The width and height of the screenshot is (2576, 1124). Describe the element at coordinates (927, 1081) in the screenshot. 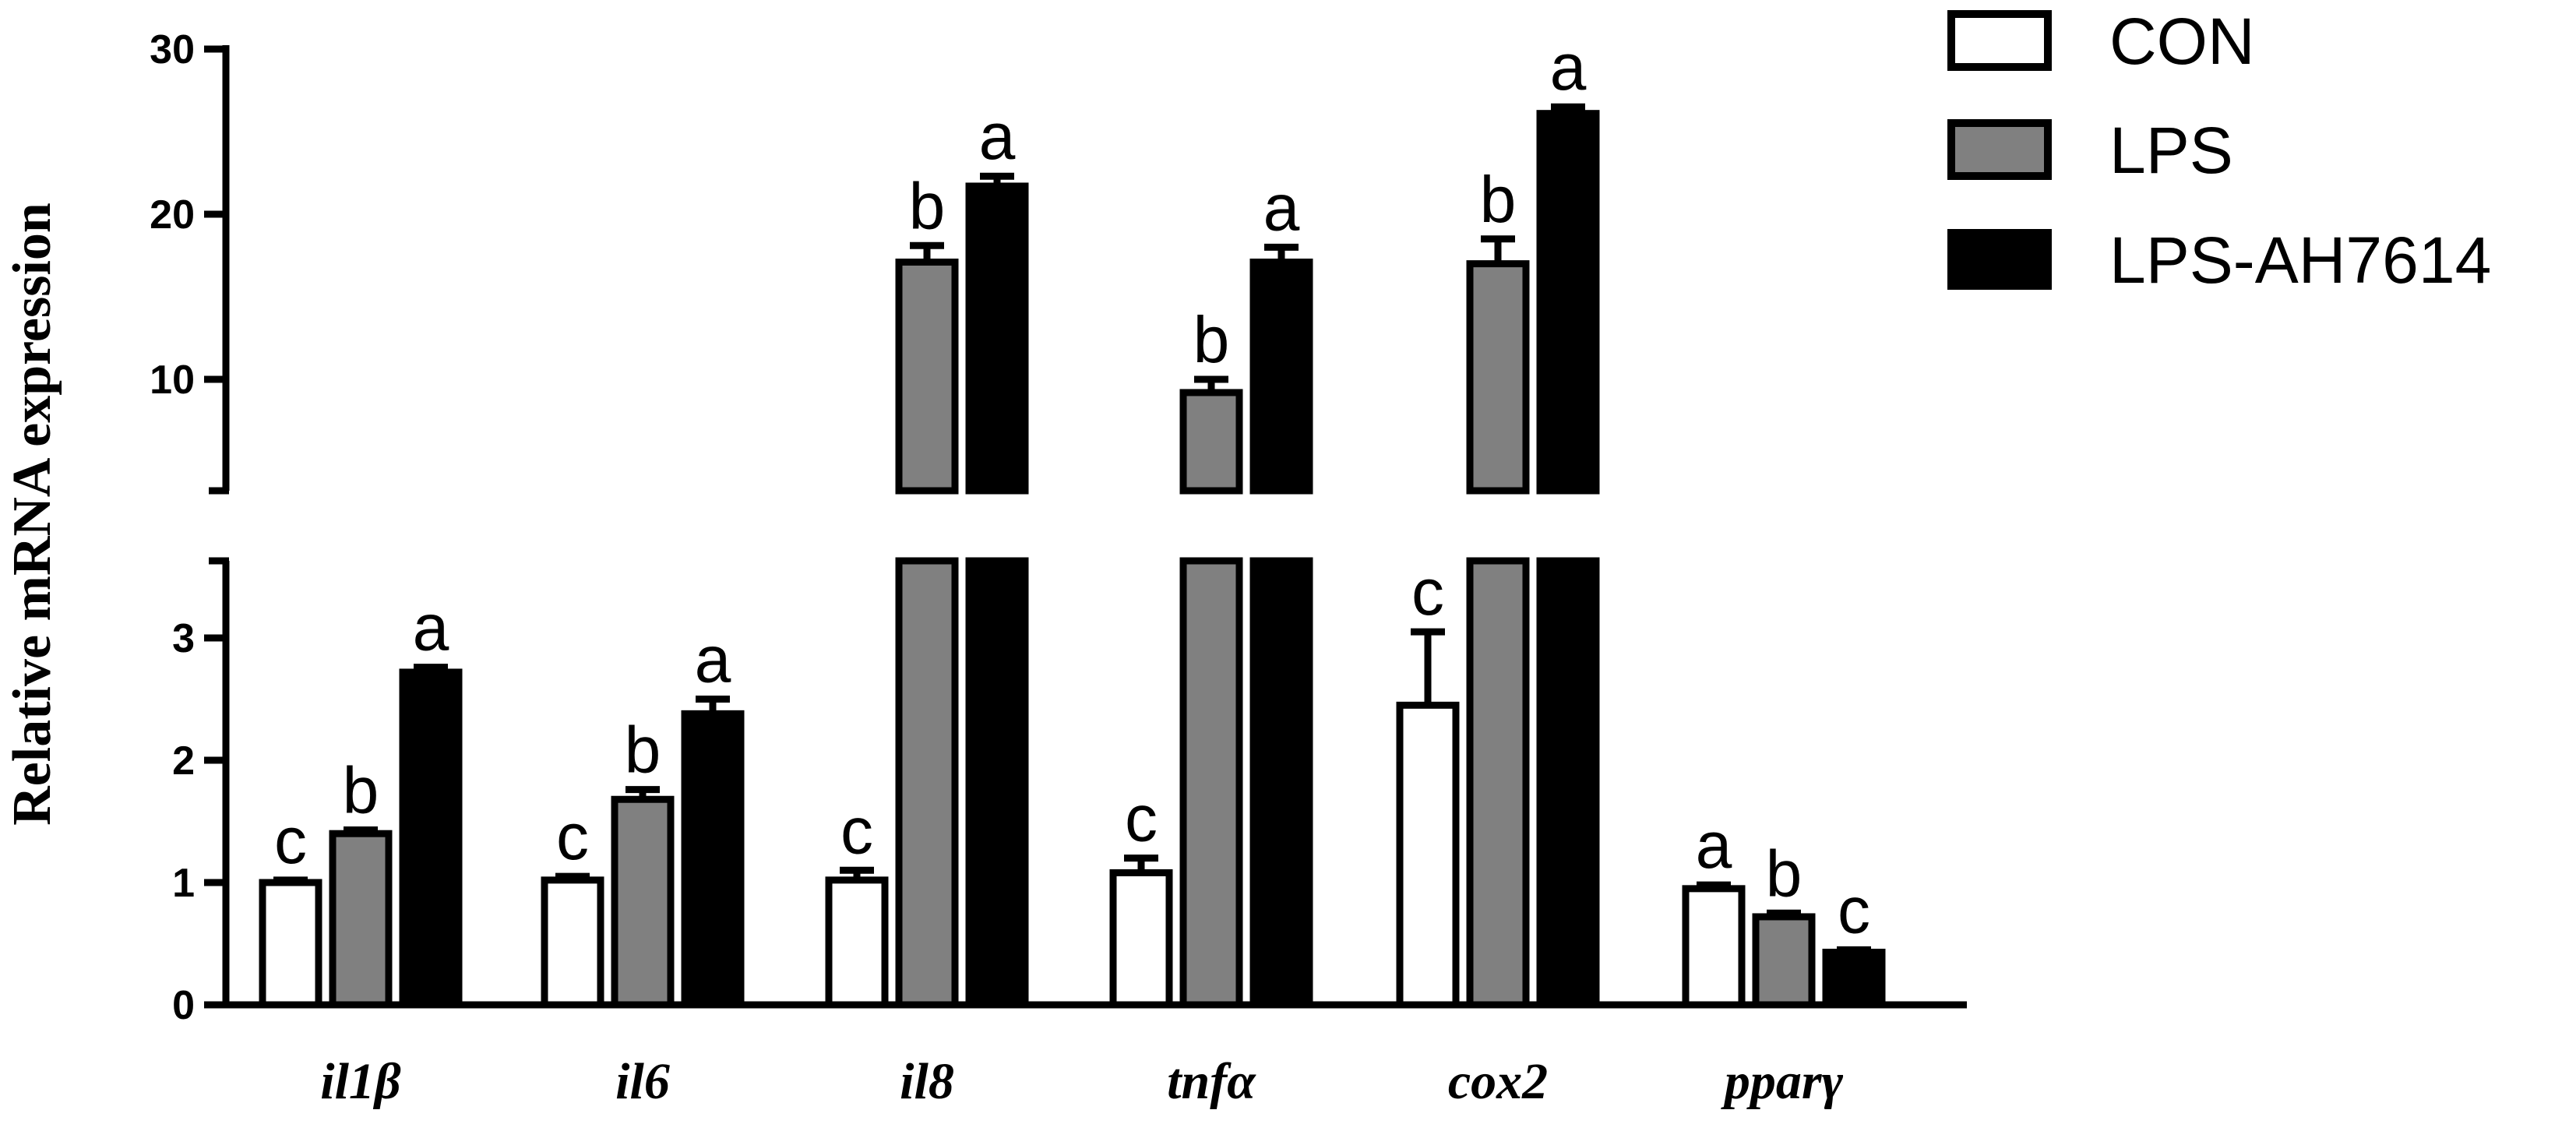

I see `x-tick-label: il8` at that location.